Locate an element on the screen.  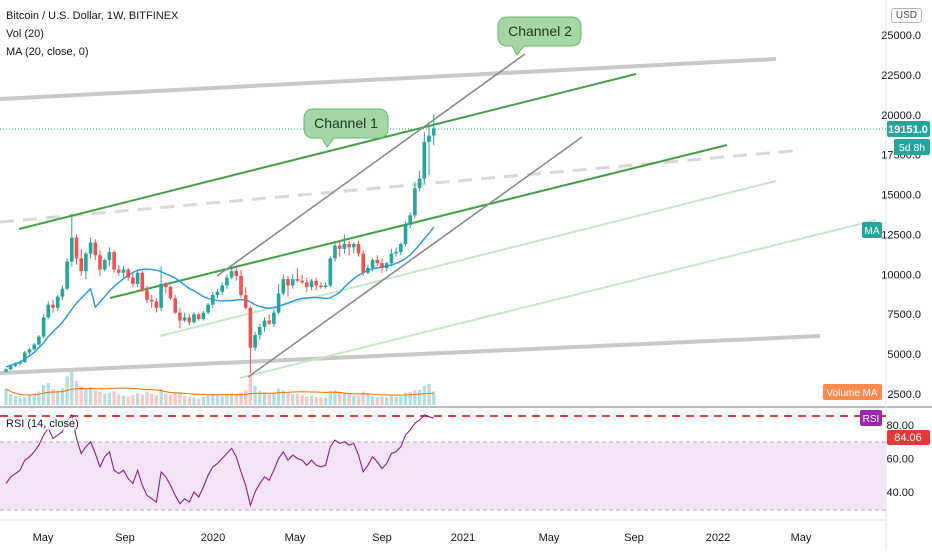
callout-channel2: Channel 2 is located at coordinates (539, 36).